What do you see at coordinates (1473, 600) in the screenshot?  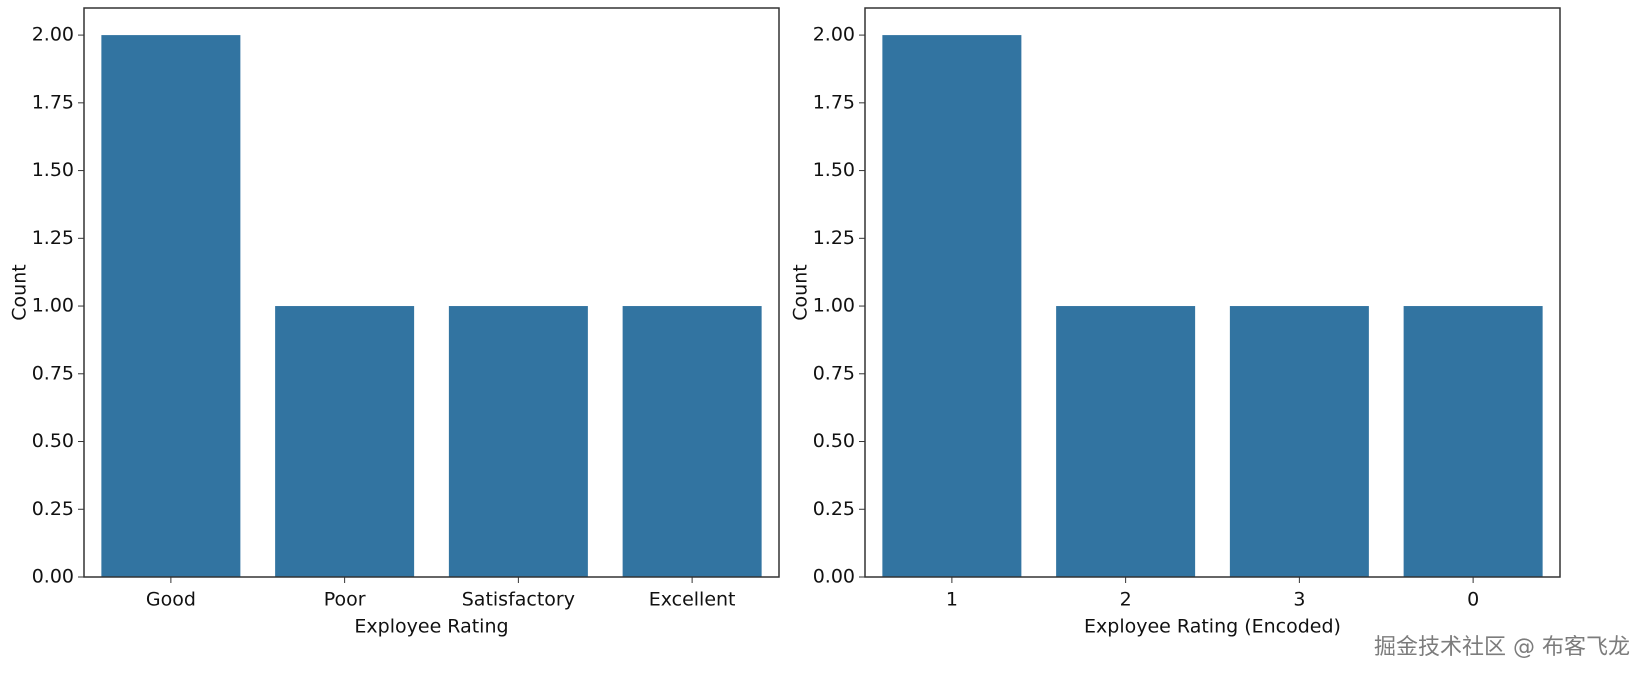 I see `x-tick-label: 0` at bounding box center [1473, 600].